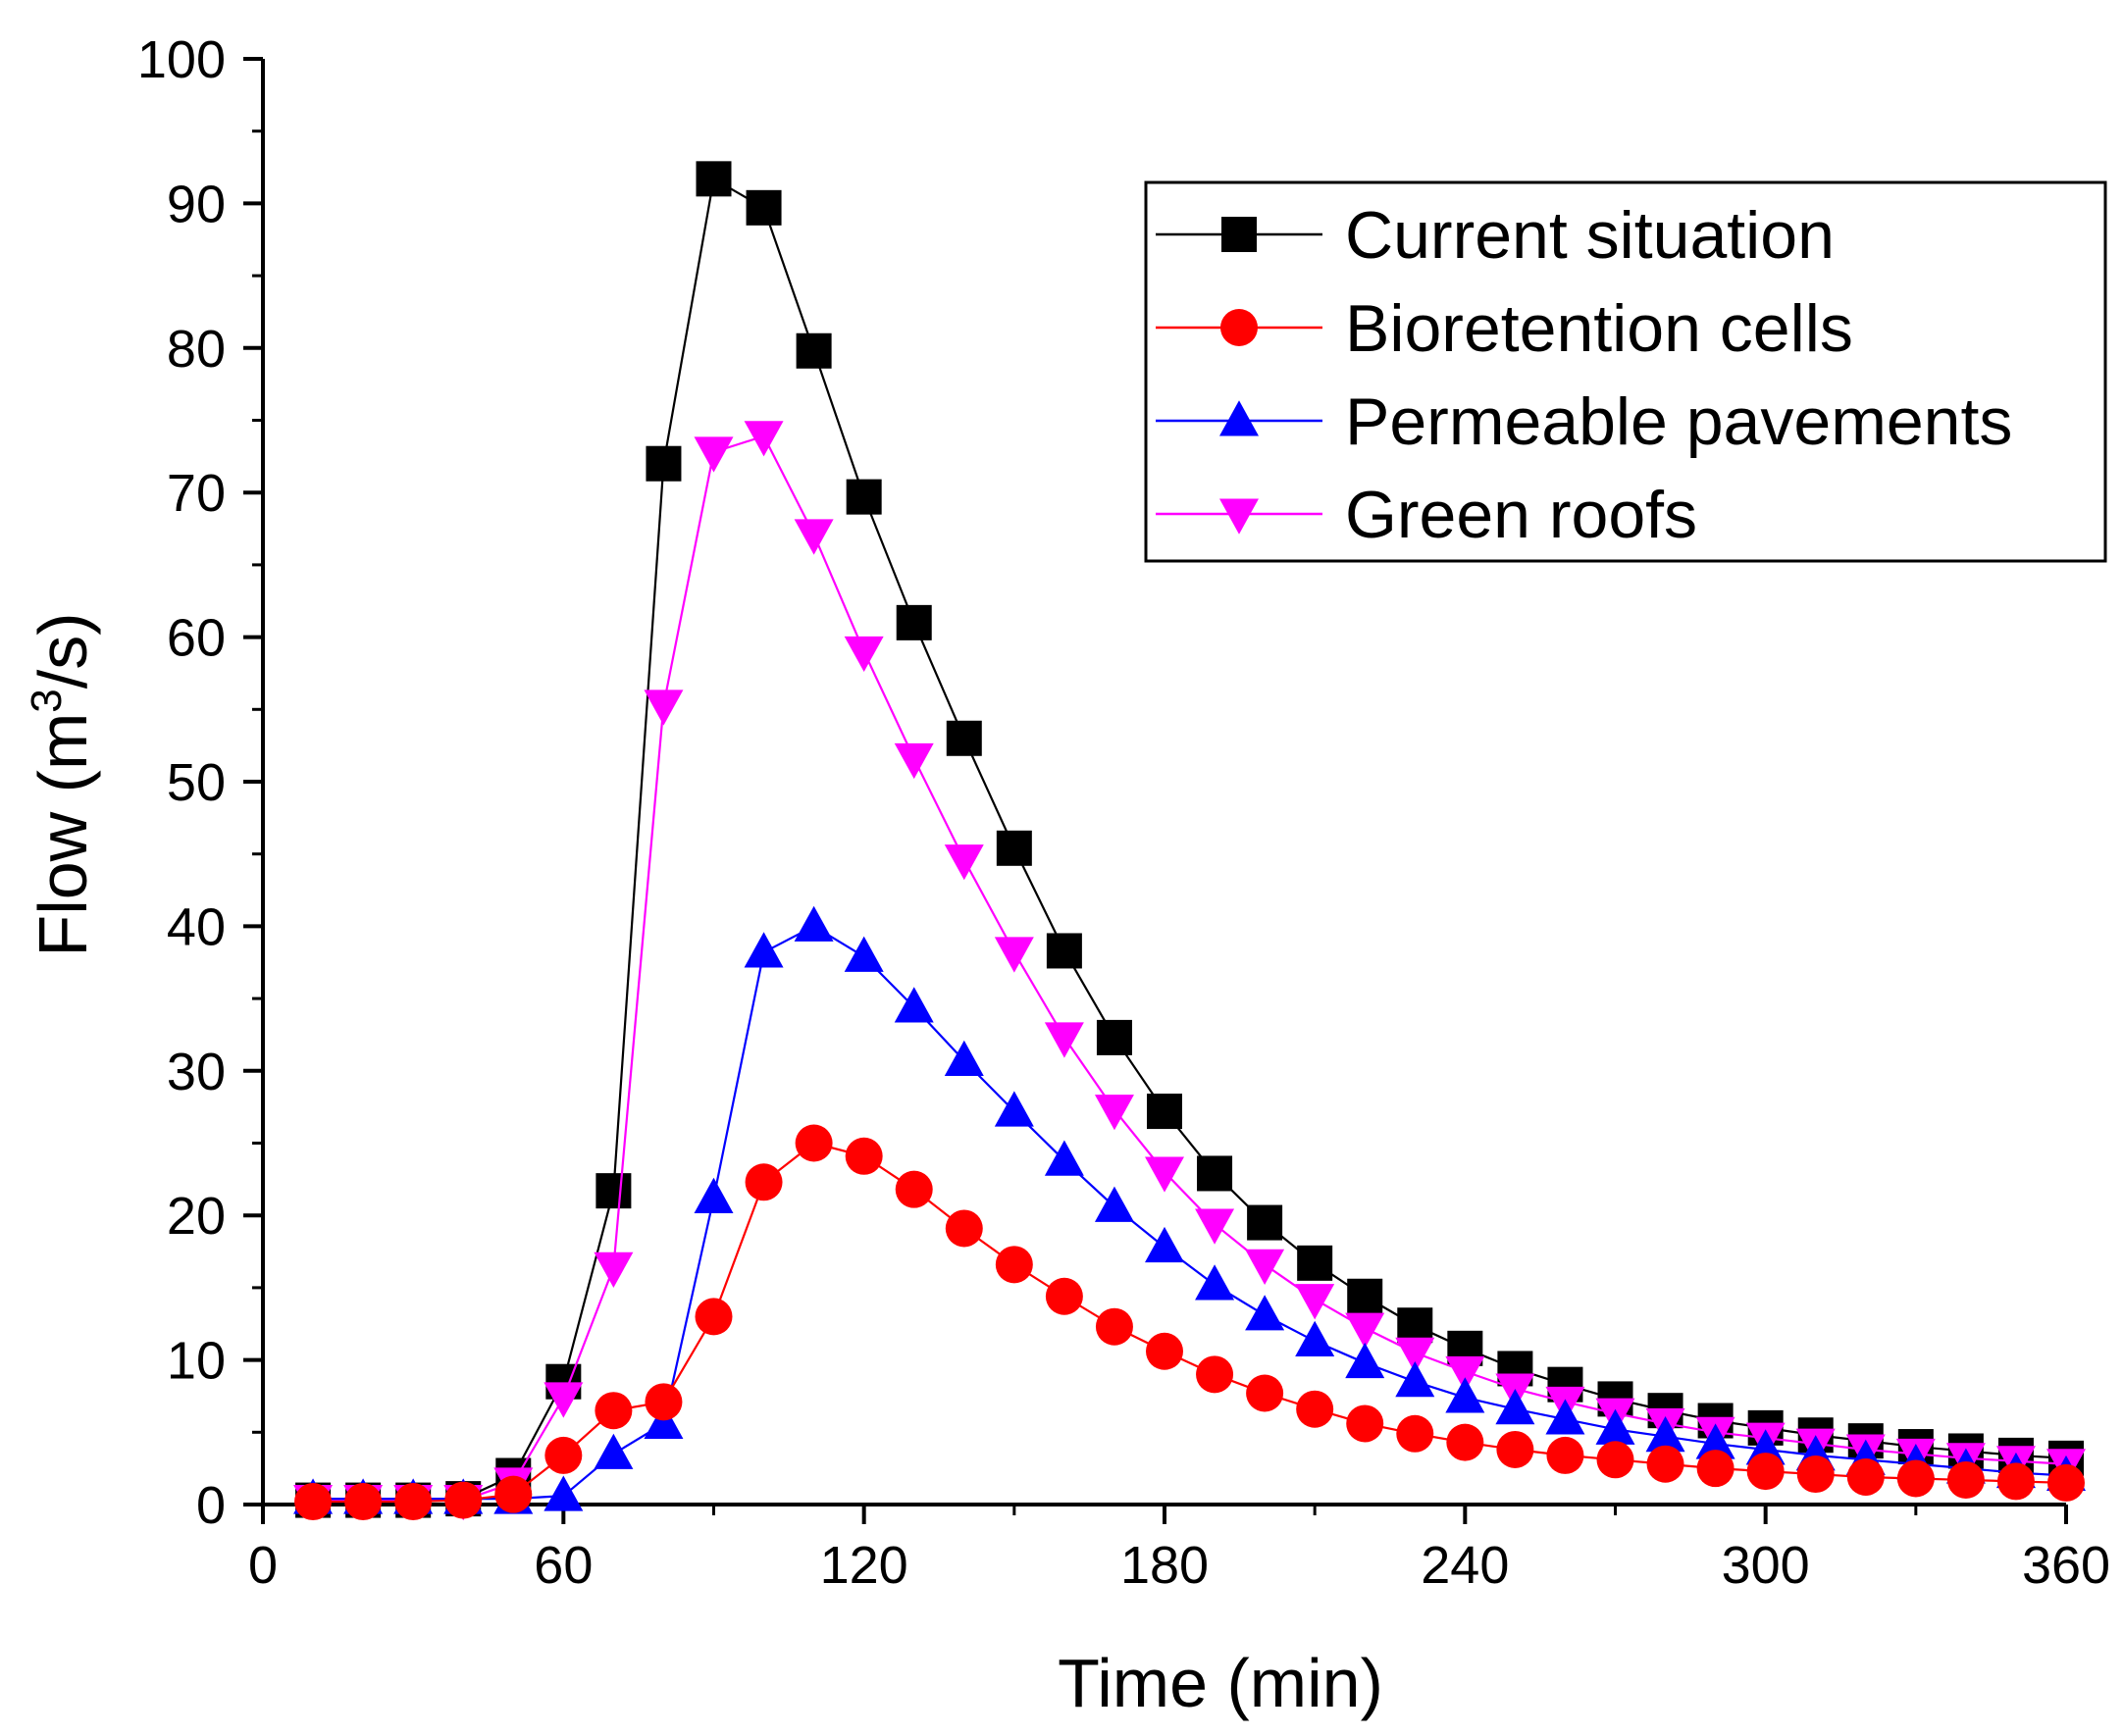 This screenshot has height=1736, width=2123. I want to click on y-tick-label: 0, so click(211, 1506).